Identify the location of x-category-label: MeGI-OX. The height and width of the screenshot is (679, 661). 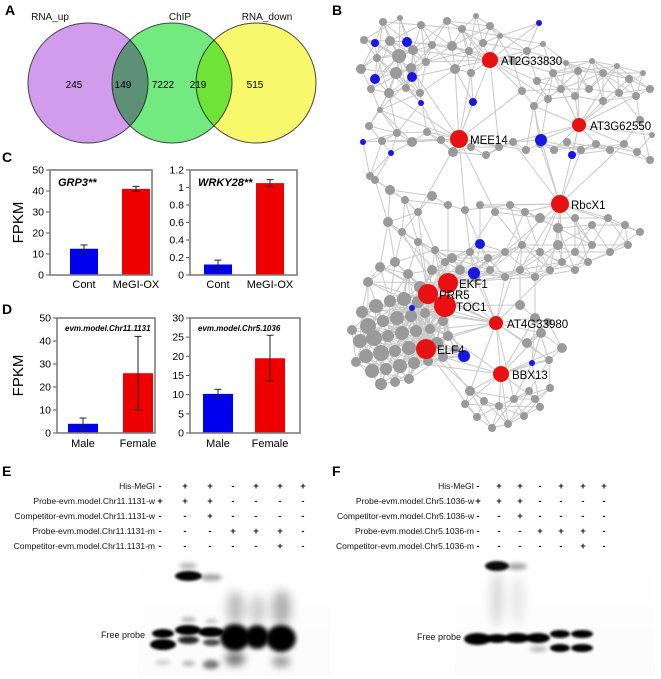
(270, 285).